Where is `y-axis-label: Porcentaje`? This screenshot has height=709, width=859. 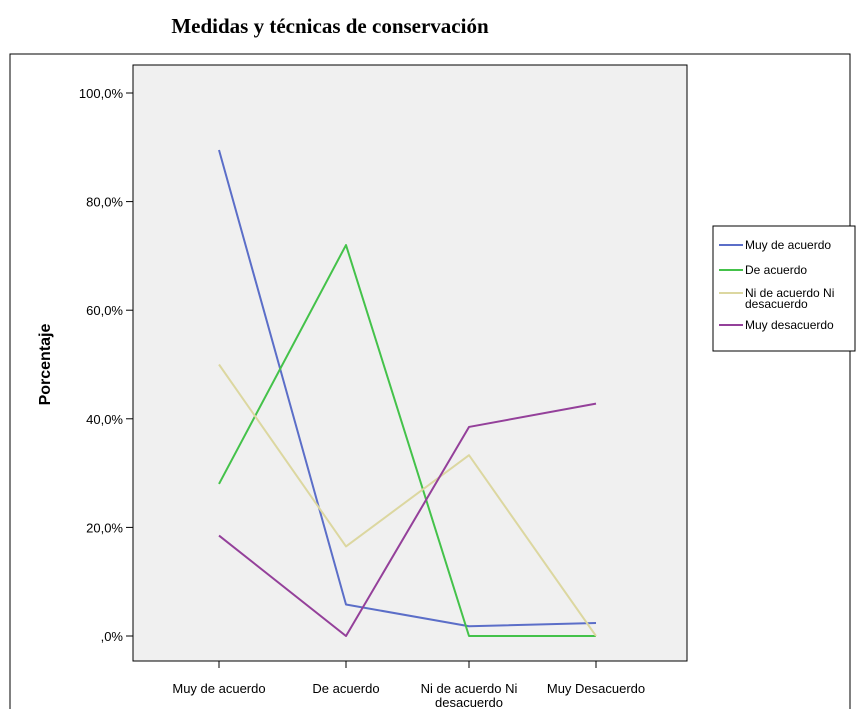
y-axis-label: Porcentaje is located at coordinates (45, 364).